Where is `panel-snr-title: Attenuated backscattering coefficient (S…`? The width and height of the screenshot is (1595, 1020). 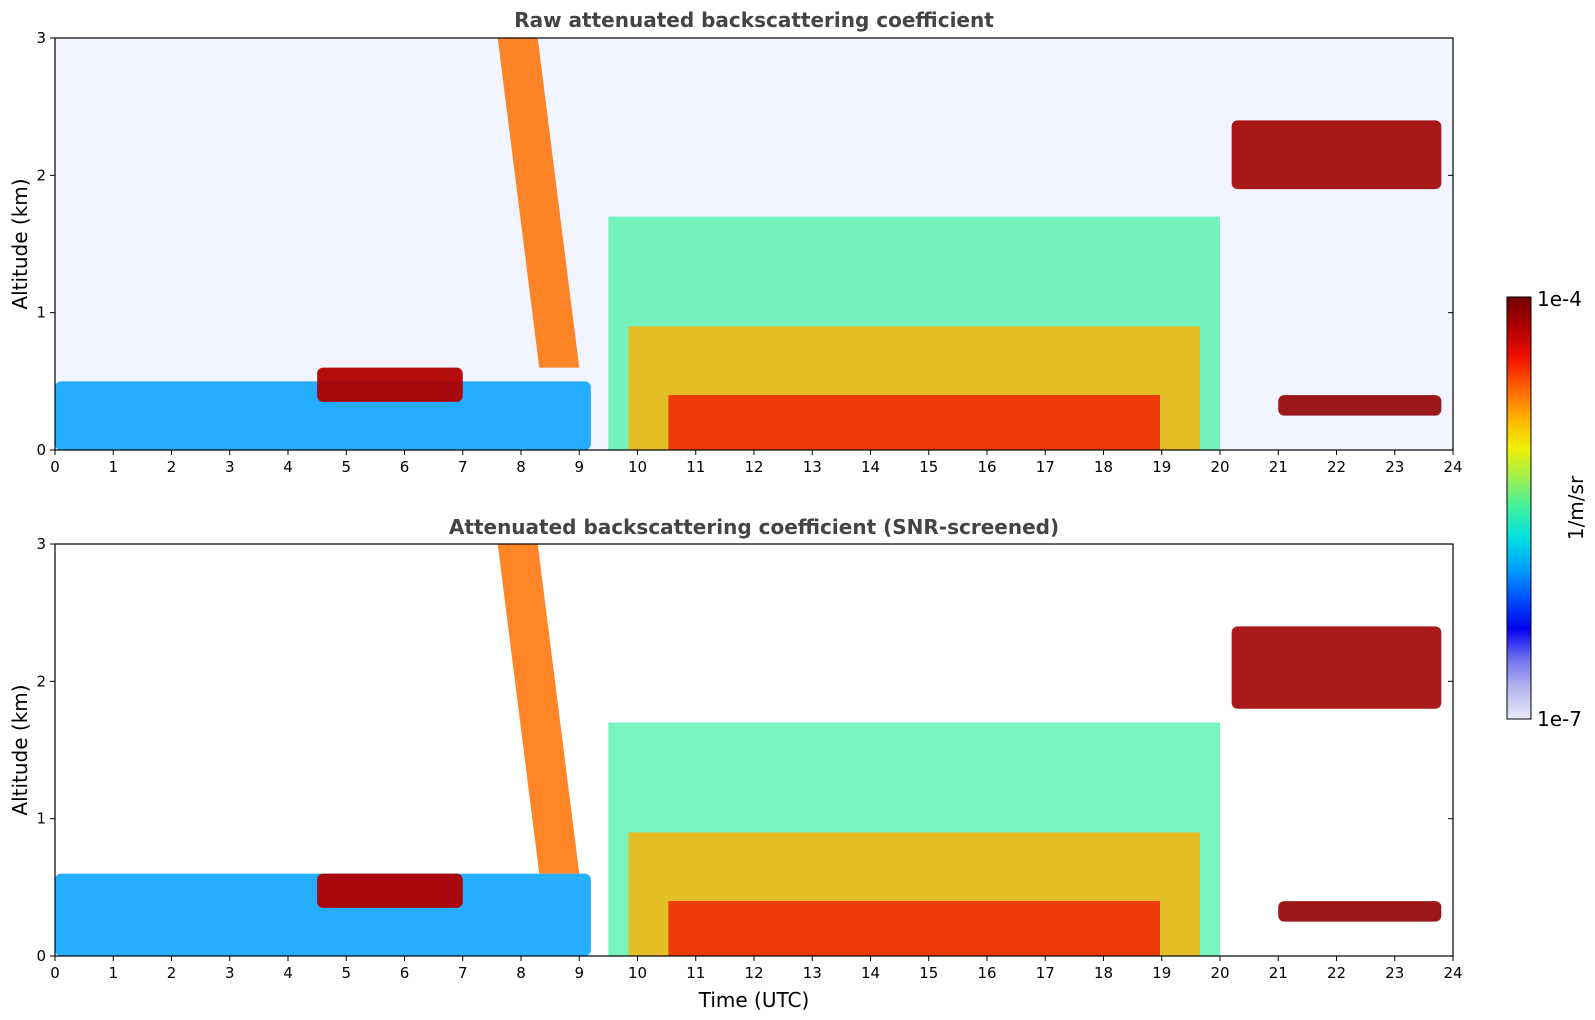 panel-snr-title: Attenuated backscattering coefficient (S… is located at coordinates (754, 527).